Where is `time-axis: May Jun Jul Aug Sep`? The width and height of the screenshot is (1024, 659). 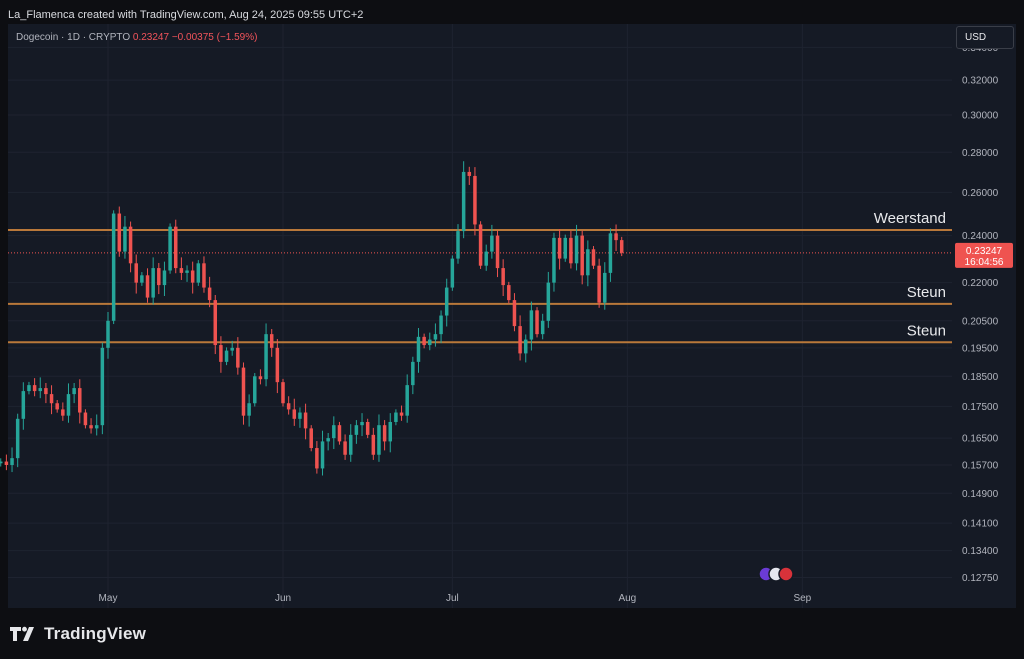
time-axis: May Jun Jul Aug Sep is located at coordinates (455, 598).